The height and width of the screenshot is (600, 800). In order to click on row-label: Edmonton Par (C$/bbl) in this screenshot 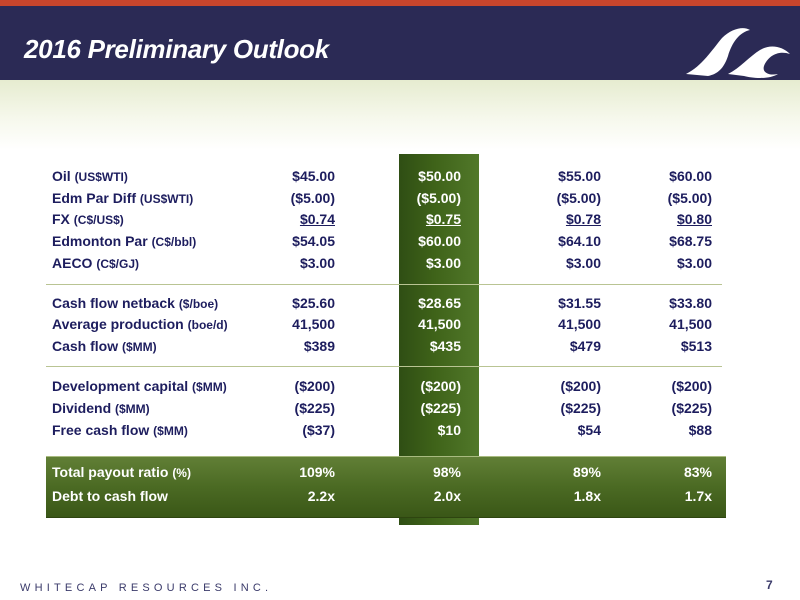, I will do `click(124, 241)`.